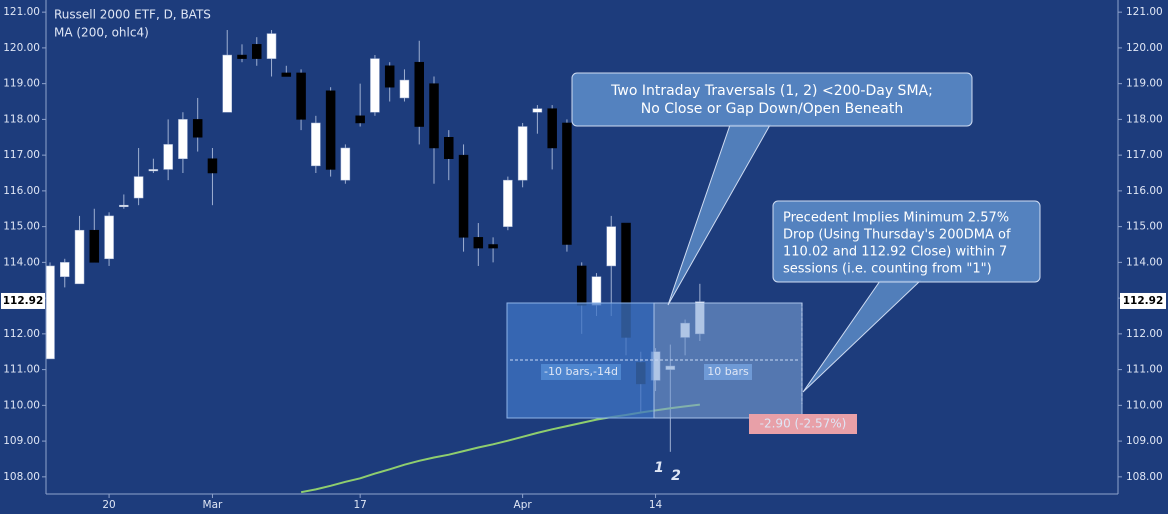  I want to click on x-tick-label: 14, so click(656, 505).